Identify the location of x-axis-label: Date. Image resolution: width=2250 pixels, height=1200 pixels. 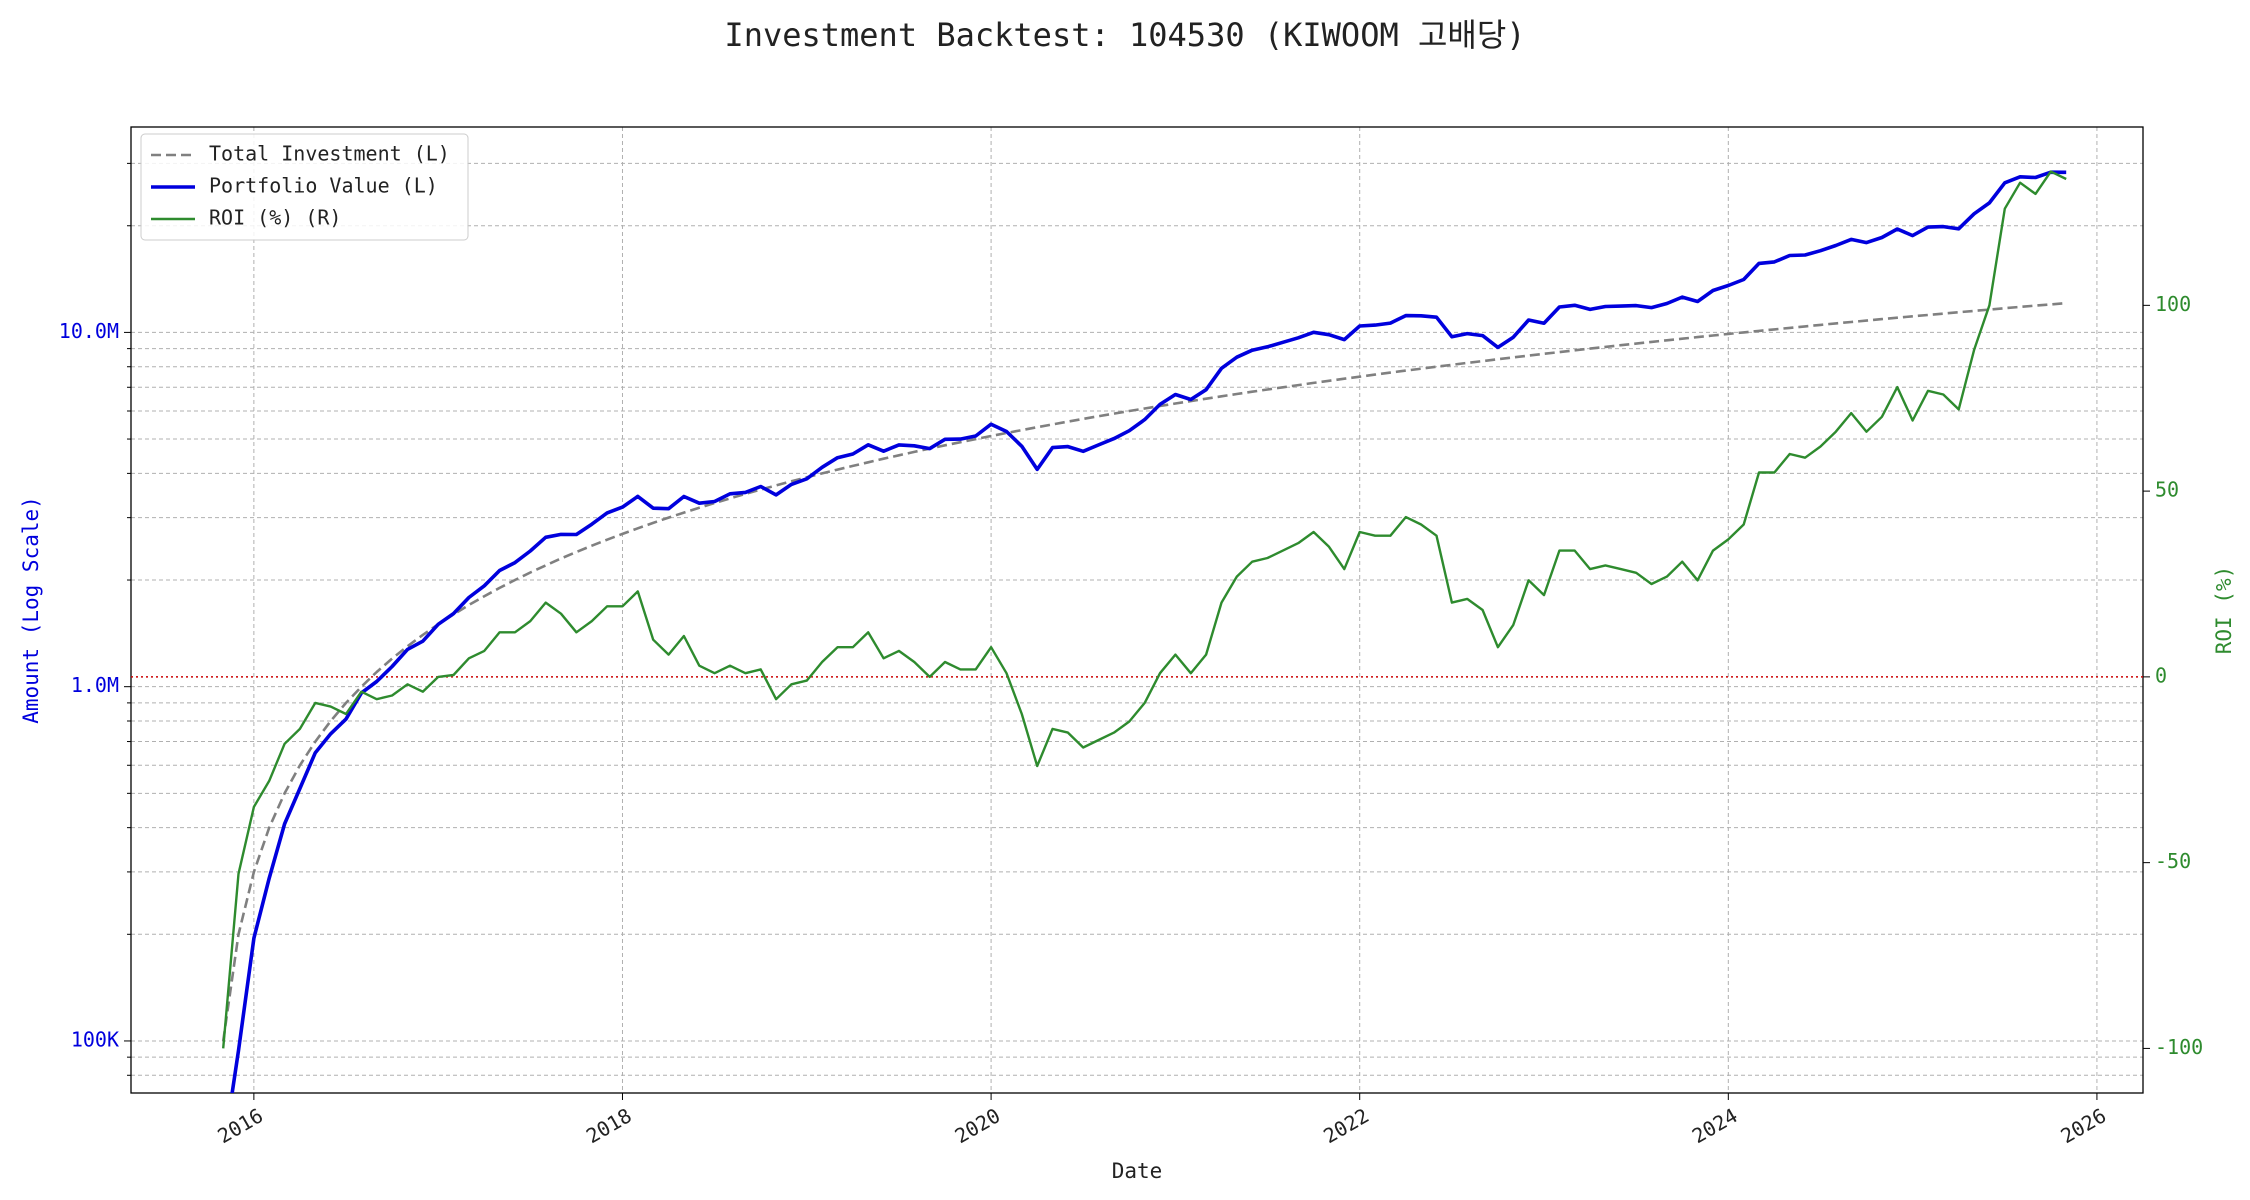
(1137, 1171).